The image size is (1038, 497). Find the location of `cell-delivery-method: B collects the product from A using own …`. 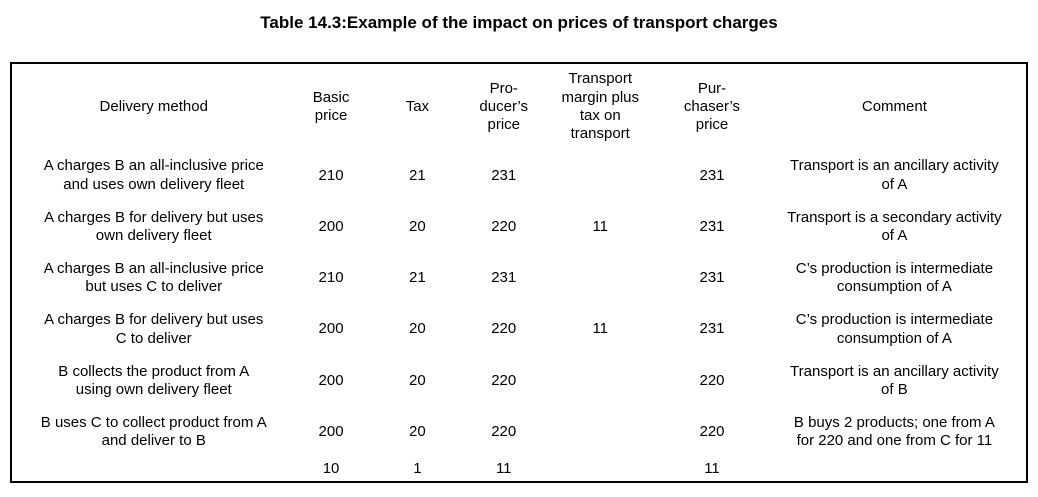

cell-delivery-method: B collects the product from A using own … is located at coordinates (154, 380).